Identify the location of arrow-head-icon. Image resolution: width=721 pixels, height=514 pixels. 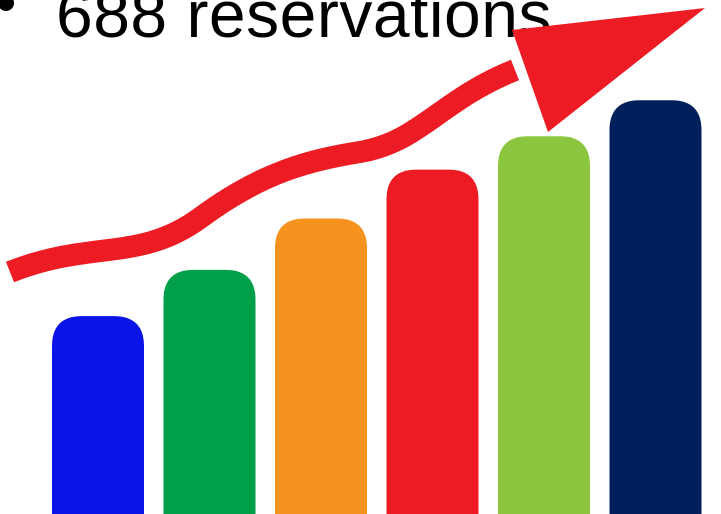
(608, 70).